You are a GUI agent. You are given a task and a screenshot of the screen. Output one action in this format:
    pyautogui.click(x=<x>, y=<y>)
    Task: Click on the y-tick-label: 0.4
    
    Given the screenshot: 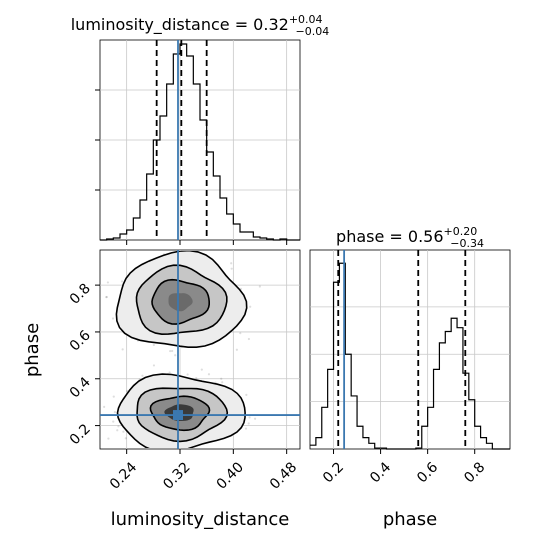 What is the action you would take?
    pyautogui.click(x=80, y=387)
    